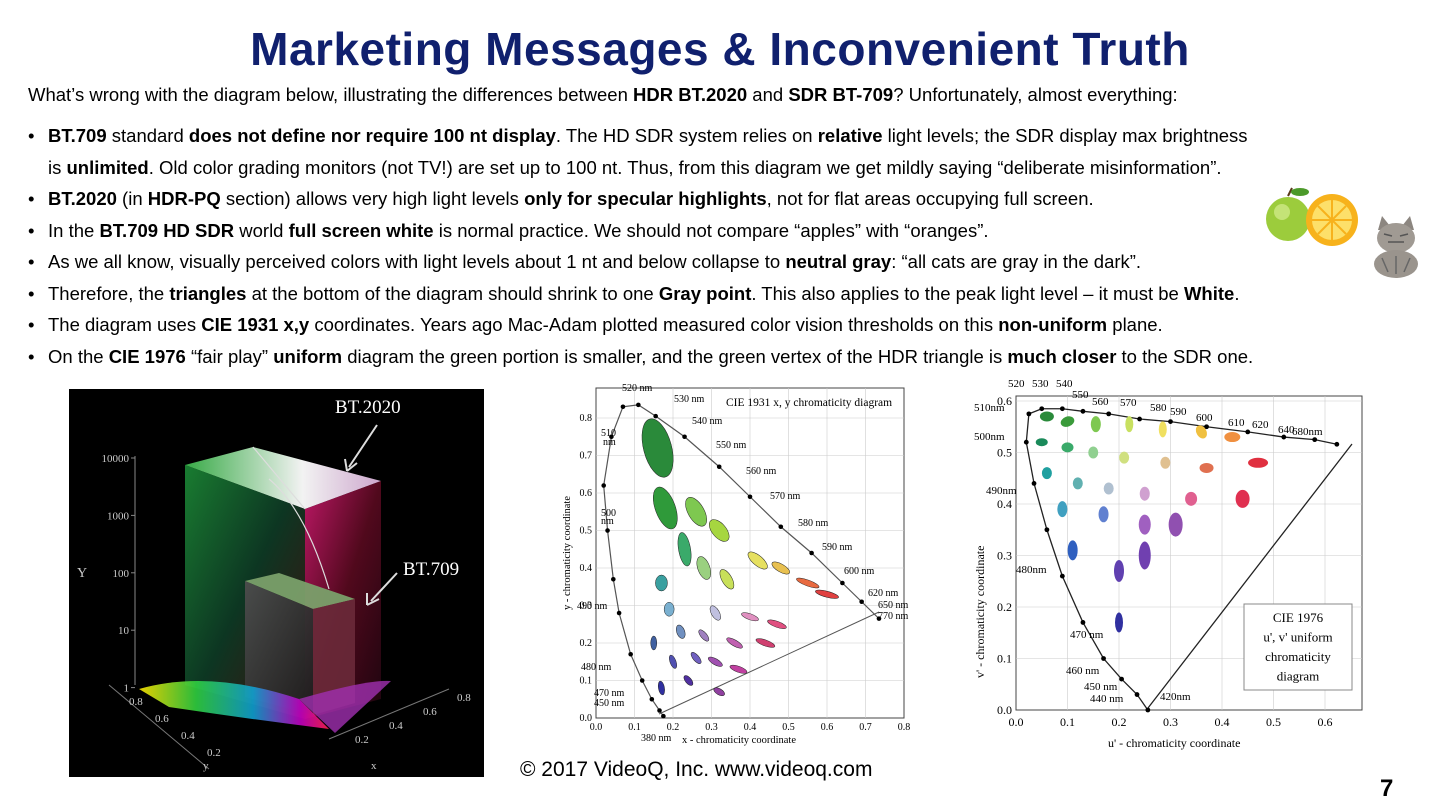  I want to click on y-tick-label: 0.1, so click(586, 681).